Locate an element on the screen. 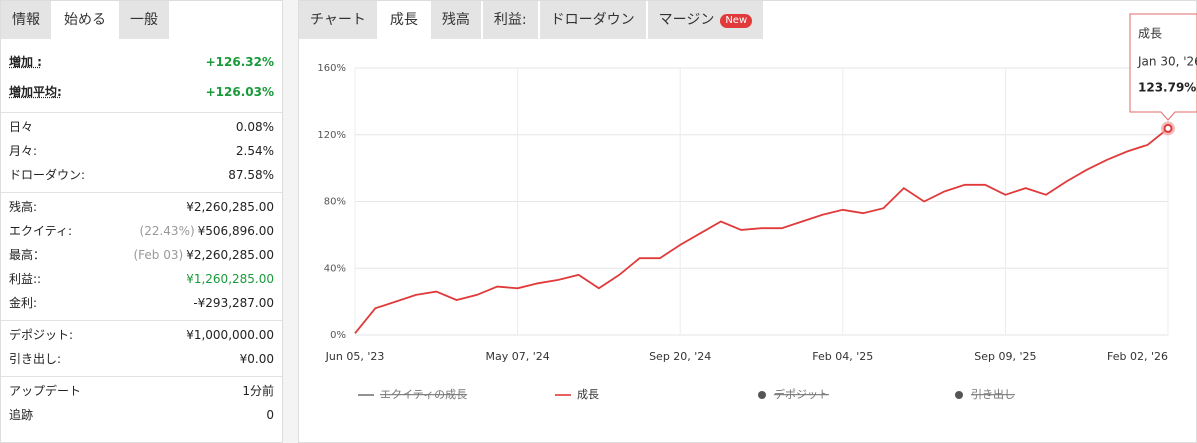  stat-value-wrap: ¥2,260,285.00 is located at coordinates (230, 207).